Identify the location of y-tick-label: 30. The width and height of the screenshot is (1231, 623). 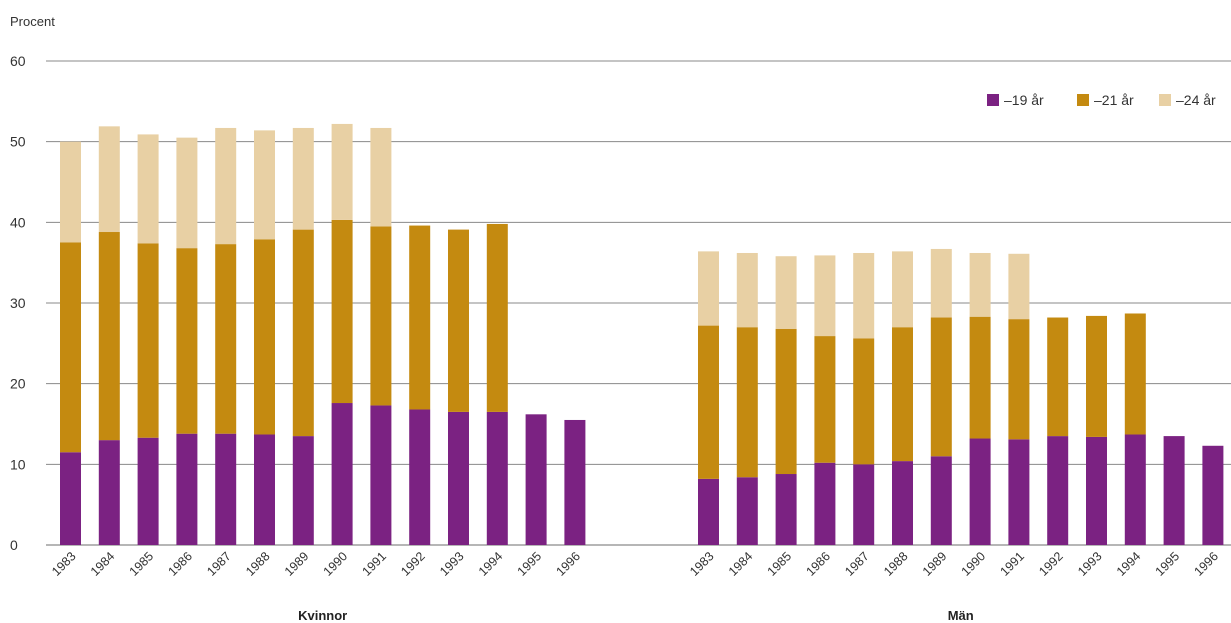
(18, 303).